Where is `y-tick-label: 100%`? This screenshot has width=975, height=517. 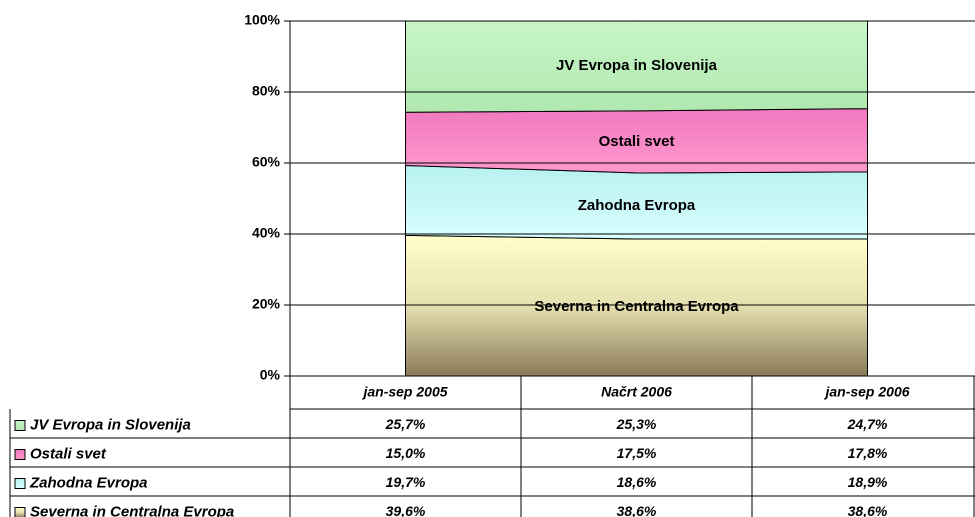 y-tick-label: 100% is located at coordinates (262, 20).